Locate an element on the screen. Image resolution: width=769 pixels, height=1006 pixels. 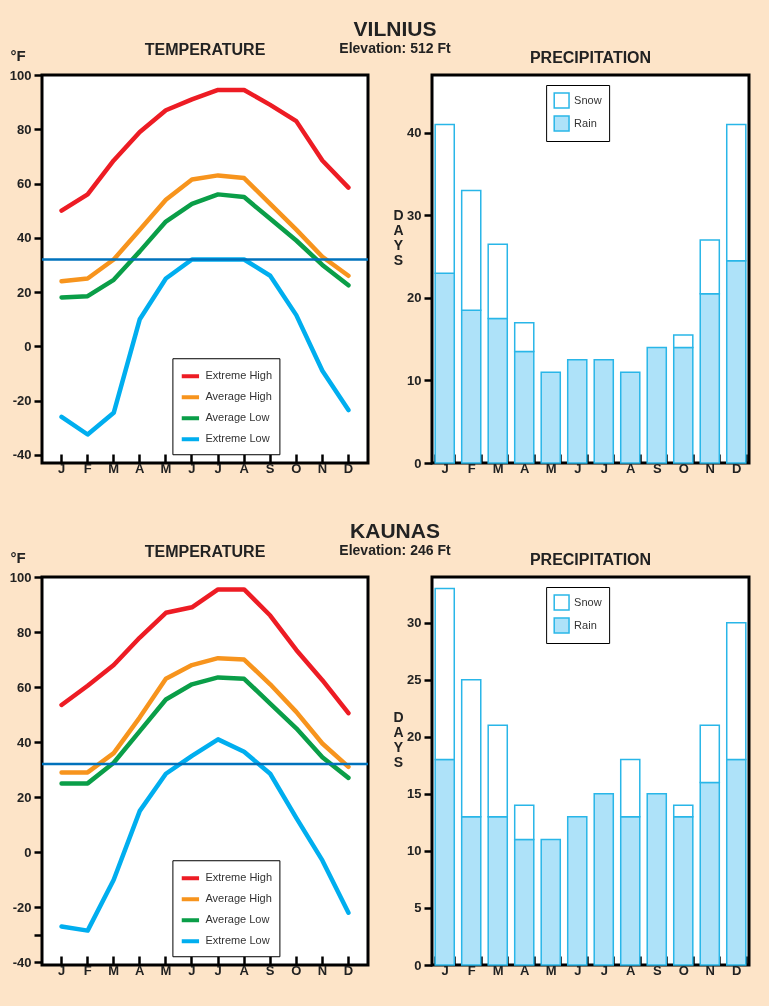
legend-label: Extreme Low is located at coordinates (237, 438).